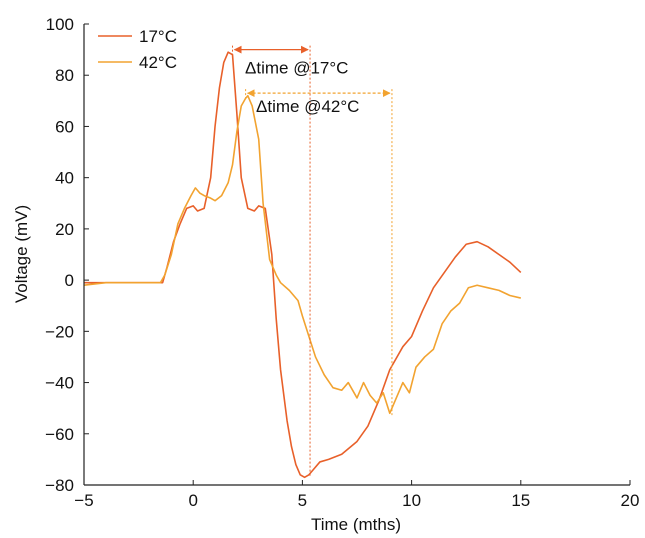 Image resolution: width=645 pixels, height=538 pixels. Describe the element at coordinates (59, 383) in the screenshot. I see `y-tick-label: −40` at that location.